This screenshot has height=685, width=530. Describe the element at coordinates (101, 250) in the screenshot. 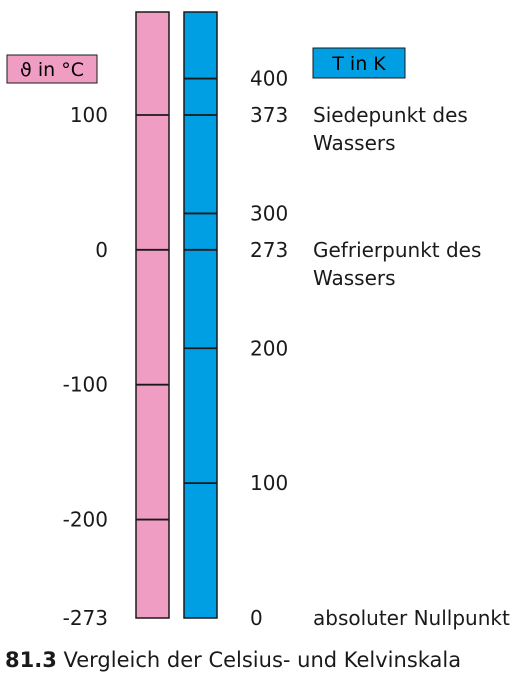

I see `celsius-tick-label: 0` at that location.